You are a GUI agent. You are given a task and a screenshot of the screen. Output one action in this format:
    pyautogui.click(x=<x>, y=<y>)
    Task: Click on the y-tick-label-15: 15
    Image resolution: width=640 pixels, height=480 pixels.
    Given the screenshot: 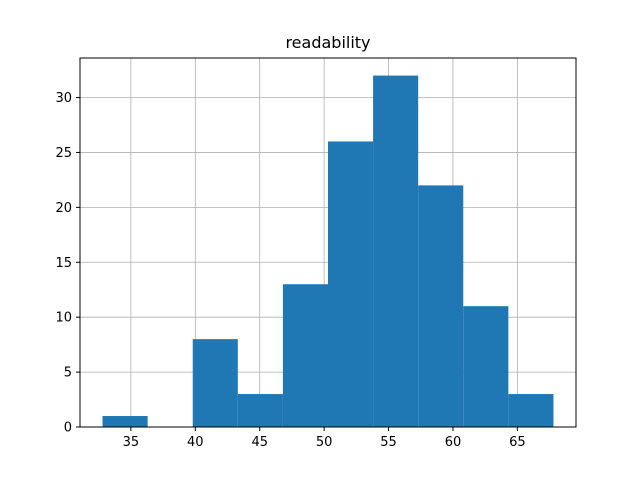 What is the action you would take?
    pyautogui.click(x=63, y=263)
    